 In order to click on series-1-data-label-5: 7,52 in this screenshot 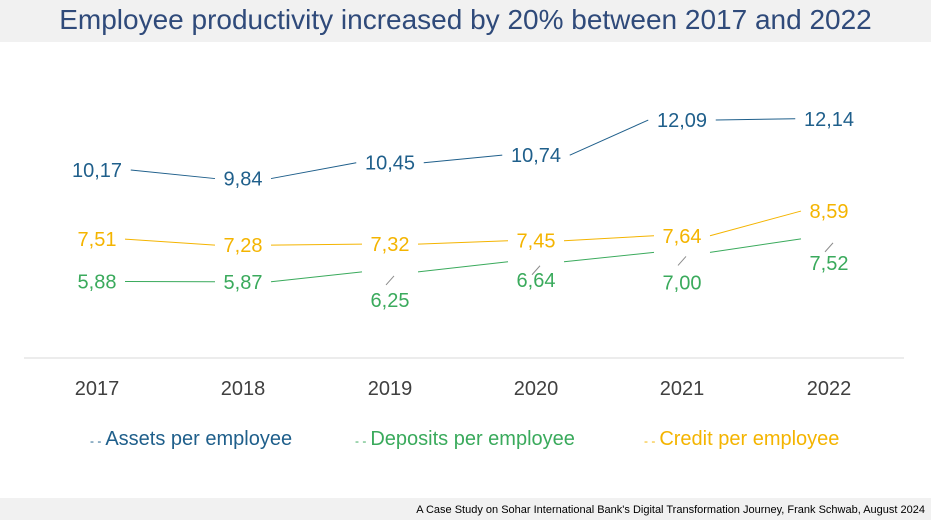, I will do `click(829, 264)`.